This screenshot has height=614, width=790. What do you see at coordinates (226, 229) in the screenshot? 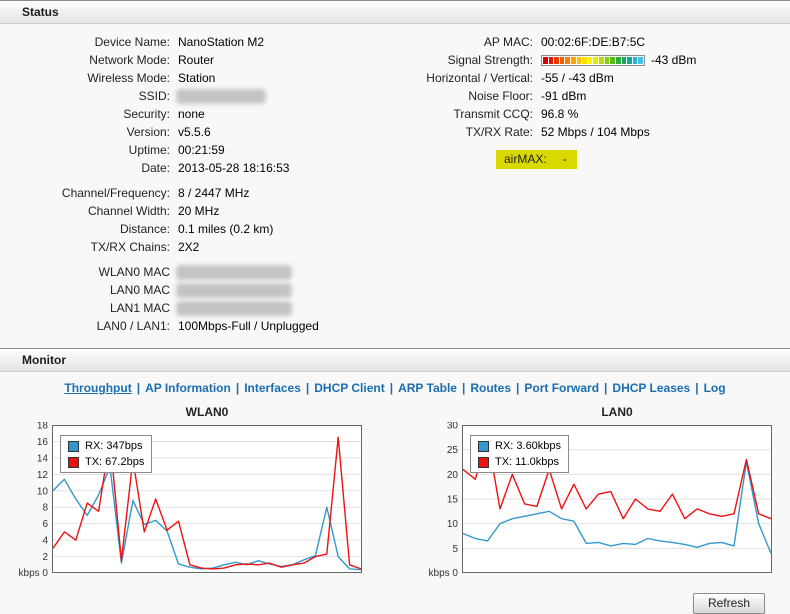
I see `field-value: 0.1 miles (0.2 km)` at bounding box center [226, 229].